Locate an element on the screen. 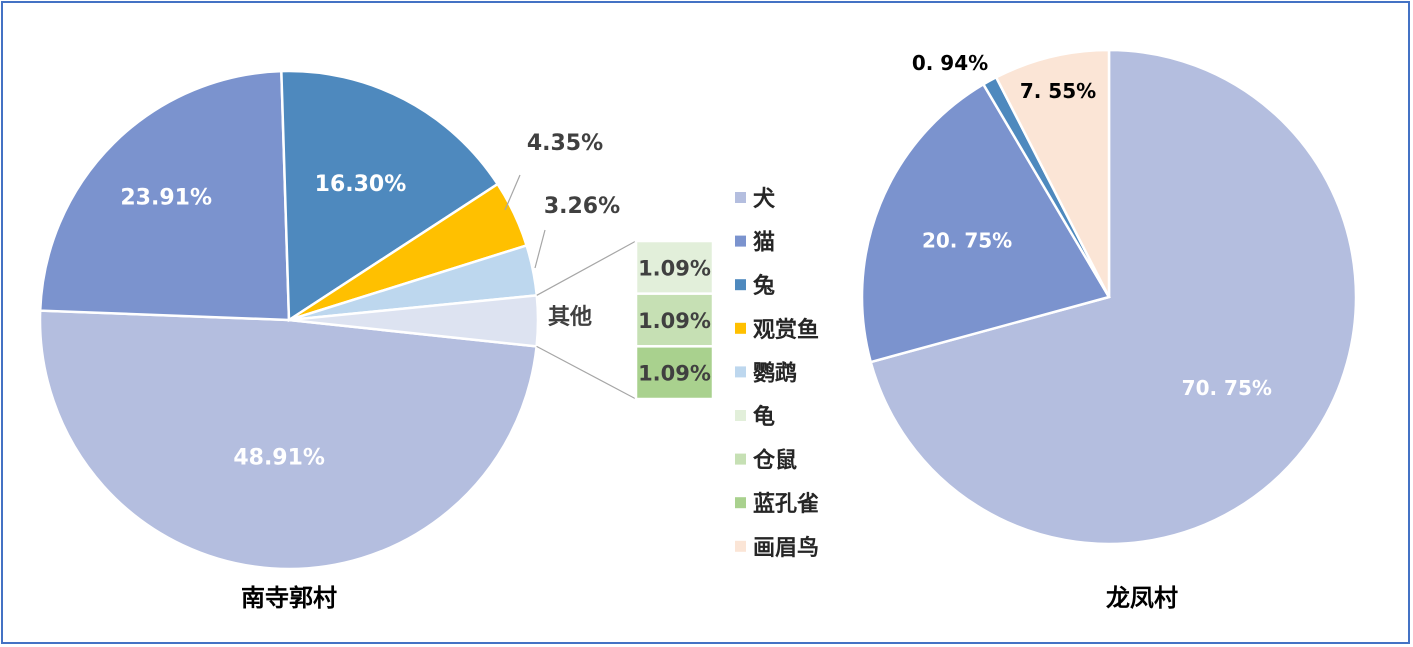 The height and width of the screenshot is (647, 1413). breakout-data-label-2: 1.09% is located at coordinates (674, 374).